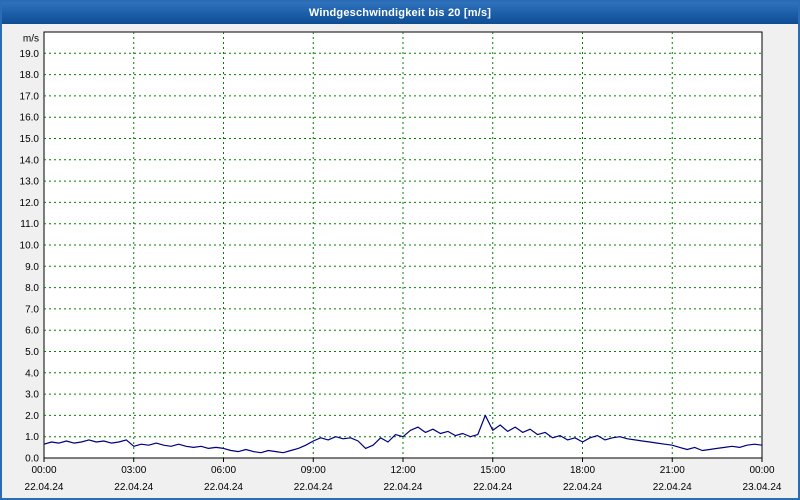  I want to click on y-tick-label: 9.0, so click(32, 267).